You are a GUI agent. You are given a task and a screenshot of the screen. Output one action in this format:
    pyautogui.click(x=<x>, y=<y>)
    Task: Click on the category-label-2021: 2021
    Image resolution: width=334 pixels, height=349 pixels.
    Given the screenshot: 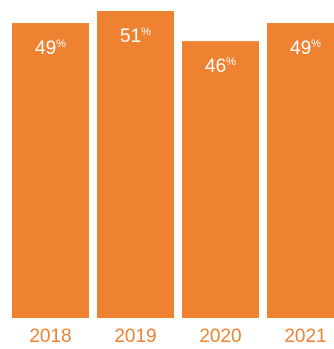 What is the action you would take?
    pyautogui.click(x=305, y=336)
    